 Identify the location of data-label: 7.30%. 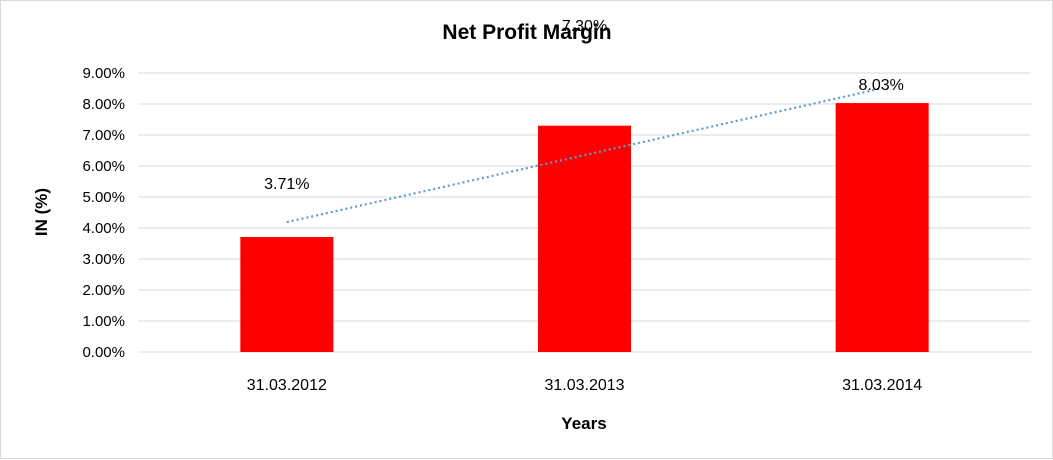
(584, 26).